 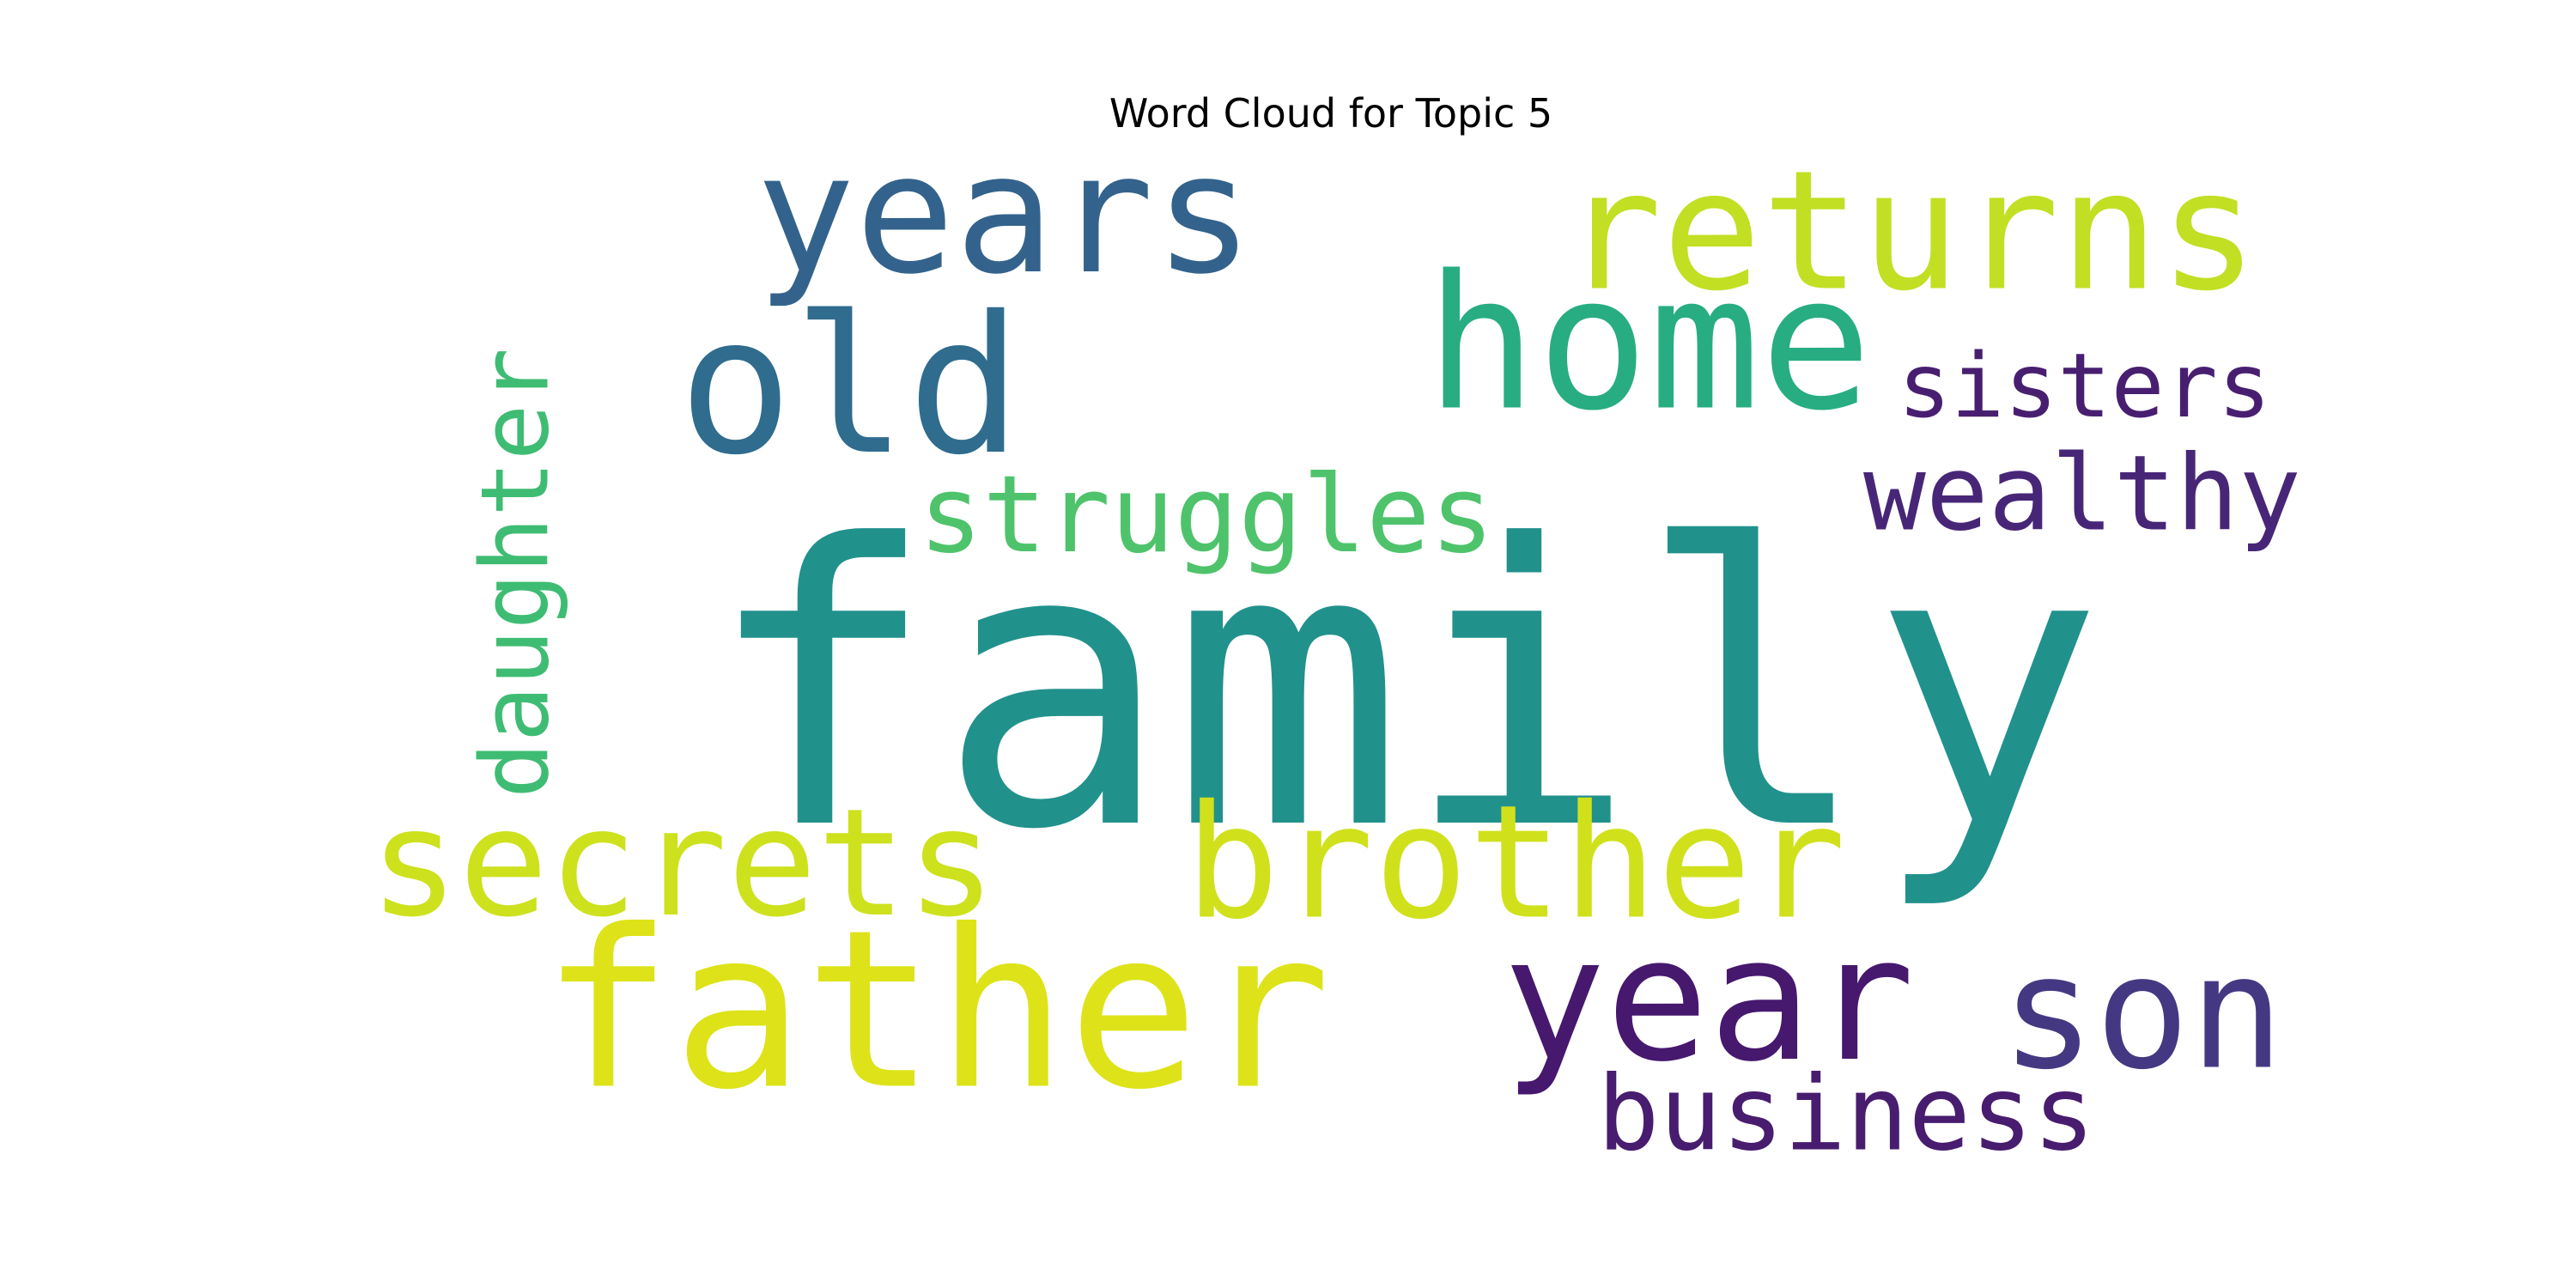 What do you see at coordinates (936, 1012) in the screenshot?
I see `word-father: father` at bounding box center [936, 1012].